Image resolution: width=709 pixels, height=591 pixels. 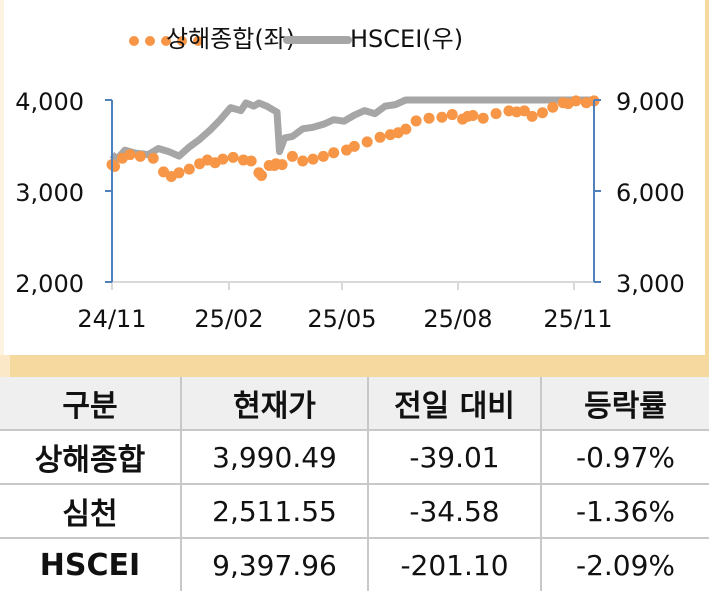 I want to click on header-current-price: 현재가, so click(x=274, y=404).